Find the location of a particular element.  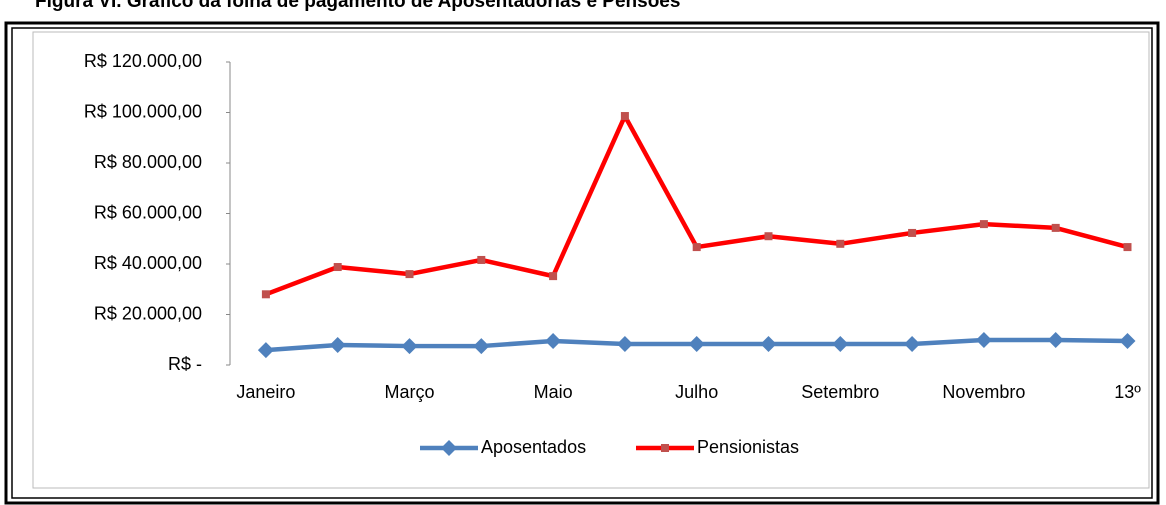

x-tick-label: 13º is located at coordinates (1127, 392).